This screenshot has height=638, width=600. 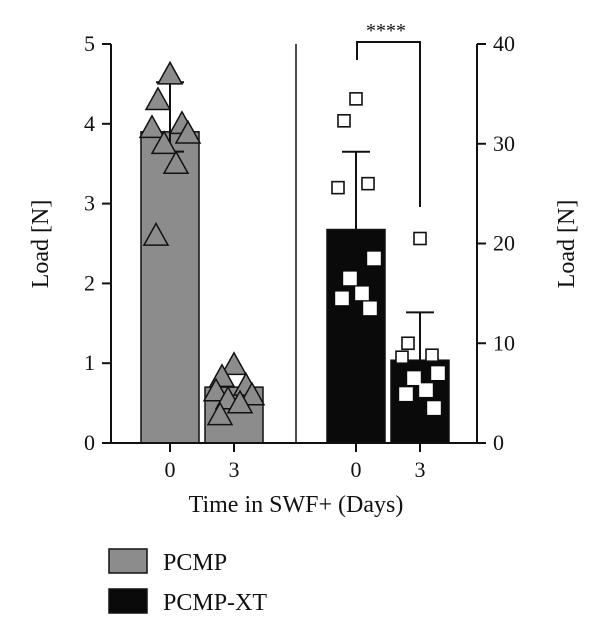 What do you see at coordinates (388, 124) in the screenshot?
I see `significance-bracket` at bounding box center [388, 124].